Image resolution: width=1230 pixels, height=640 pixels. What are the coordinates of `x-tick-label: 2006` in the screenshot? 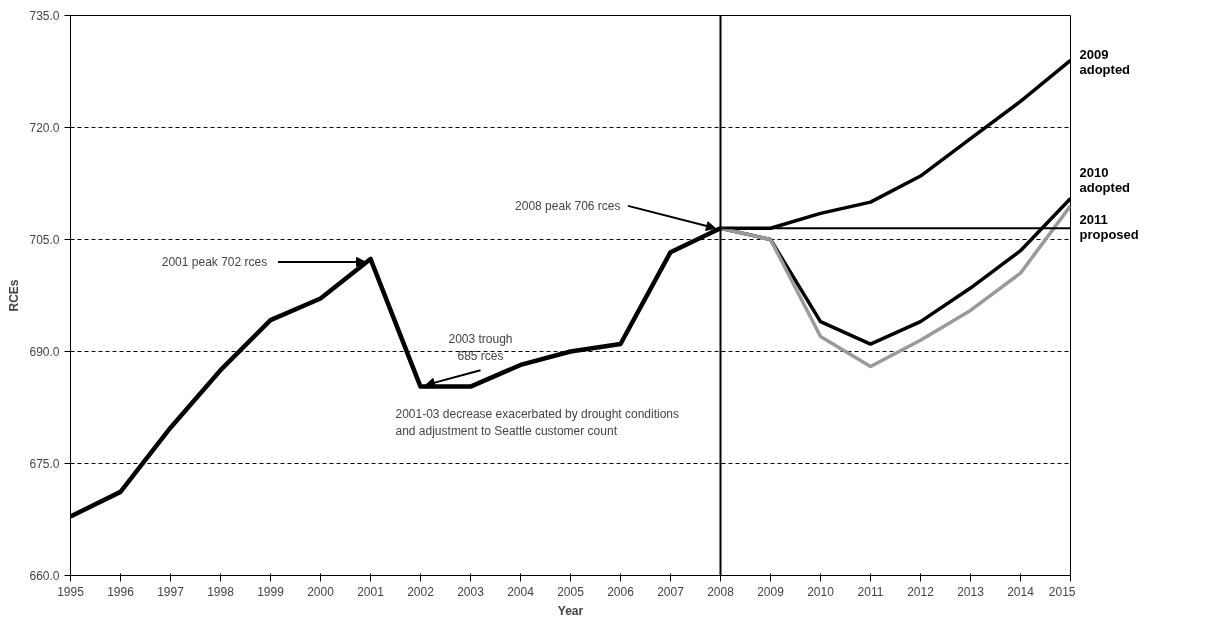 It's located at (621, 591).